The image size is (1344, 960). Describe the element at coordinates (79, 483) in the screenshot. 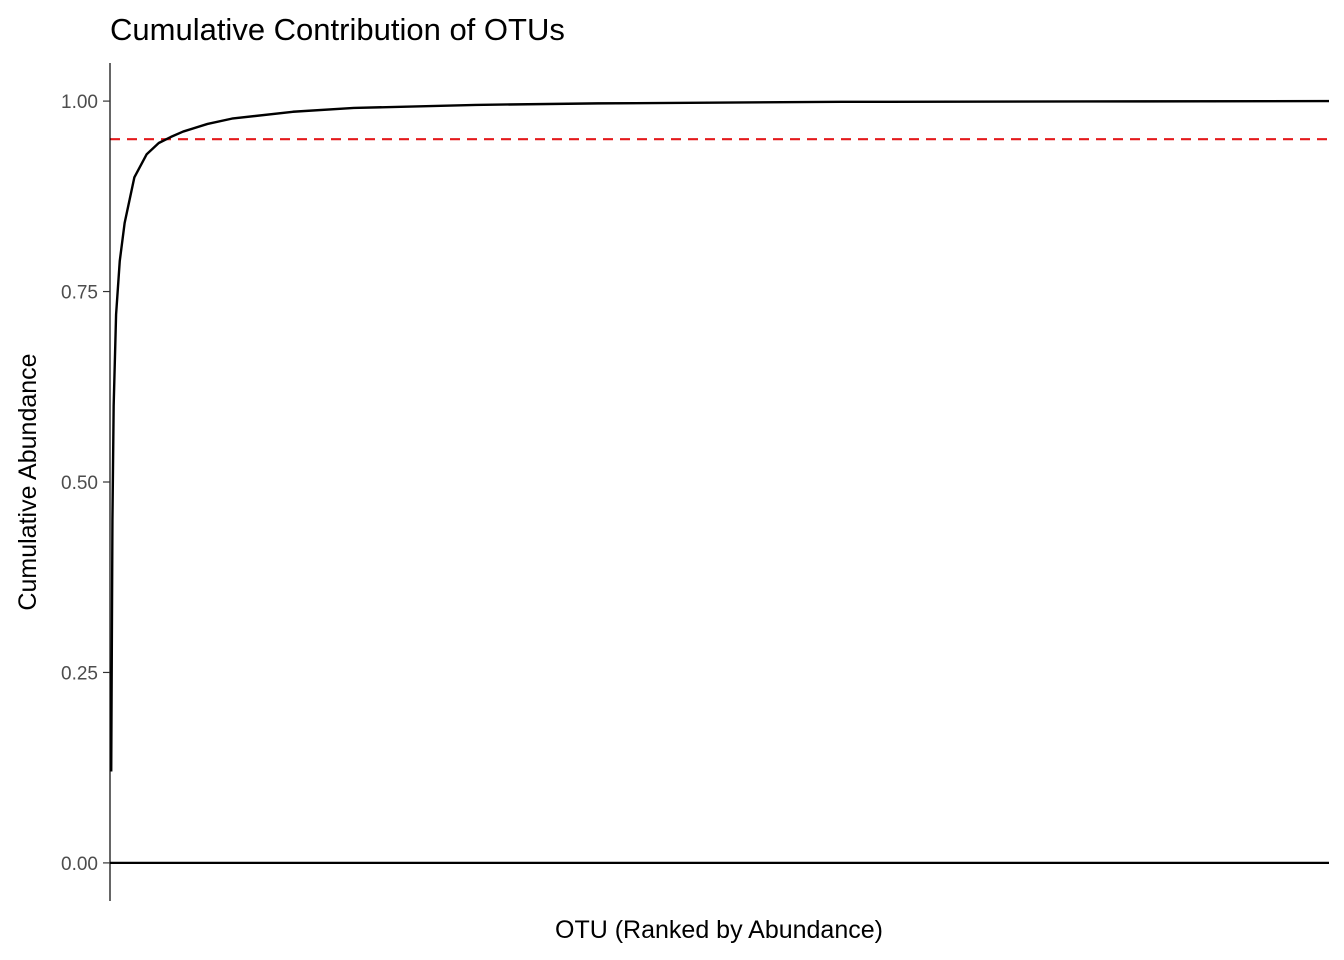

I see `y-tick-label: 0.50` at that location.